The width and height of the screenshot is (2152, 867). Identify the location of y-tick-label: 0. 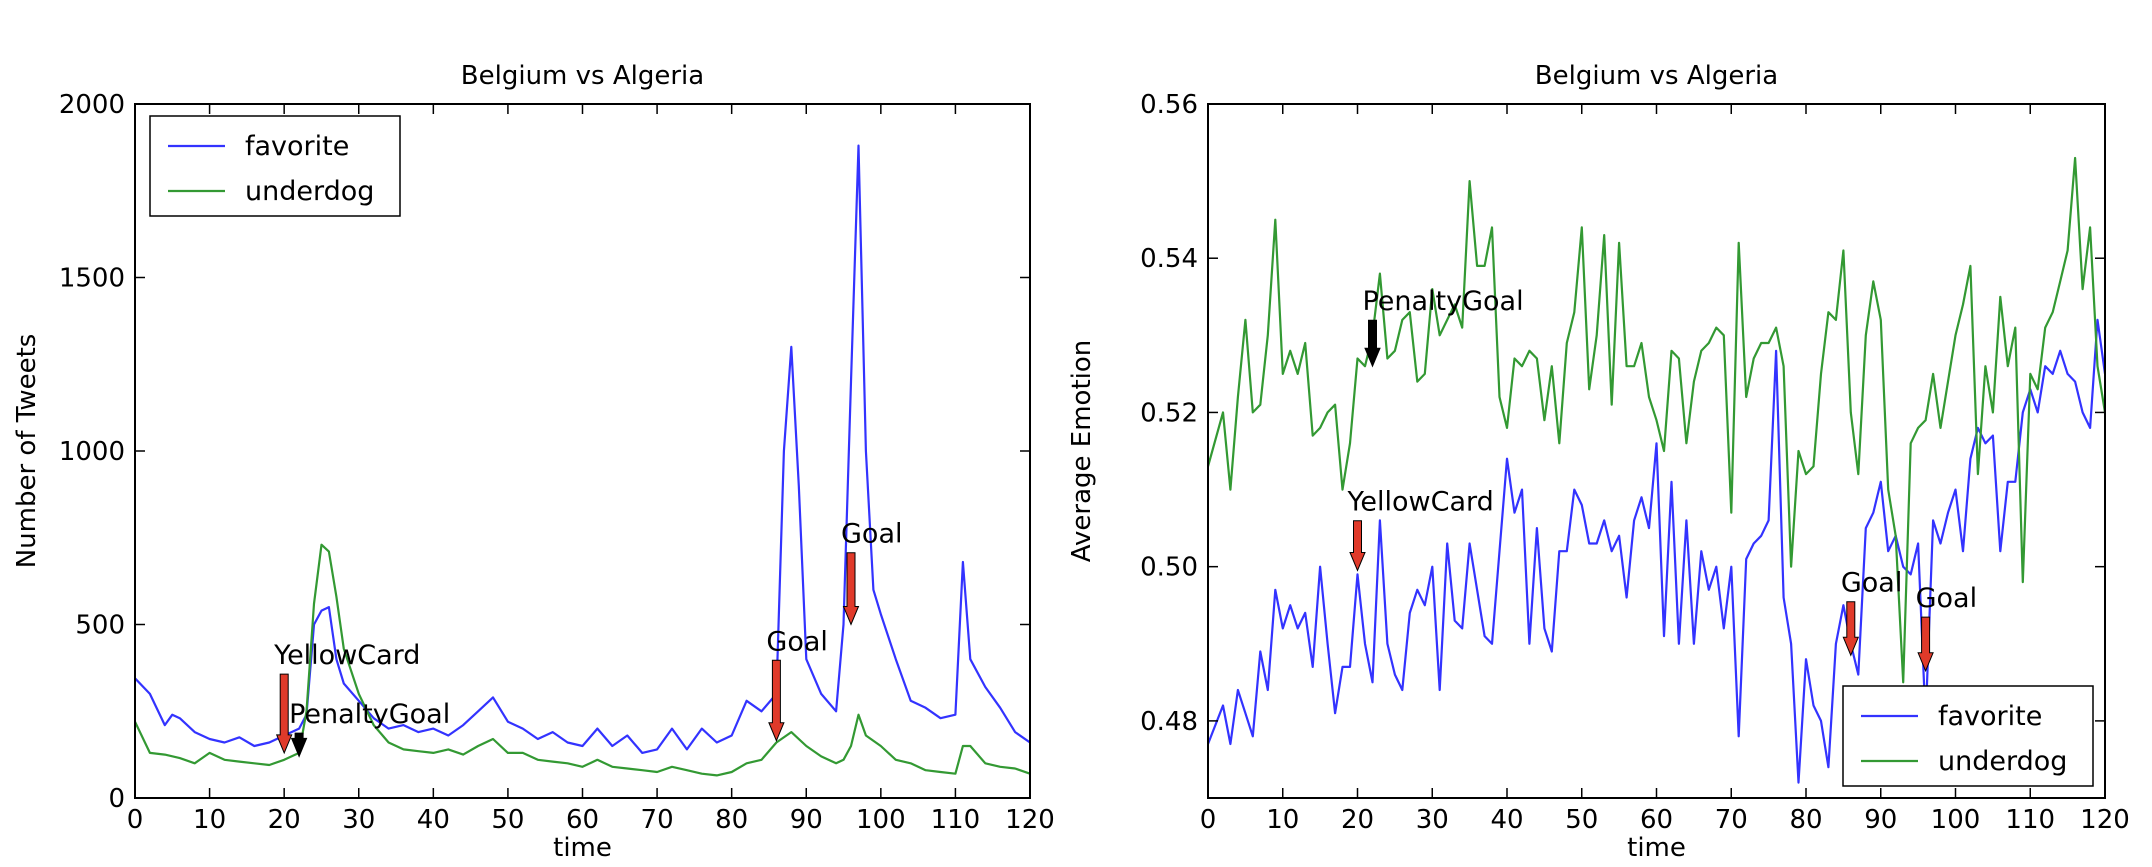
(116, 799).